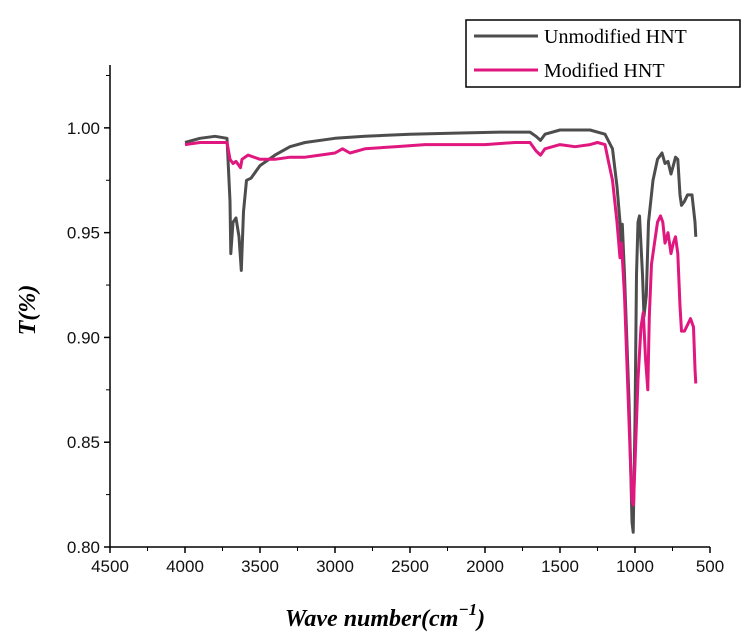  Describe the element at coordinates (710, 566) in the screenshot. I see `x-tick-label: 500` at that location.